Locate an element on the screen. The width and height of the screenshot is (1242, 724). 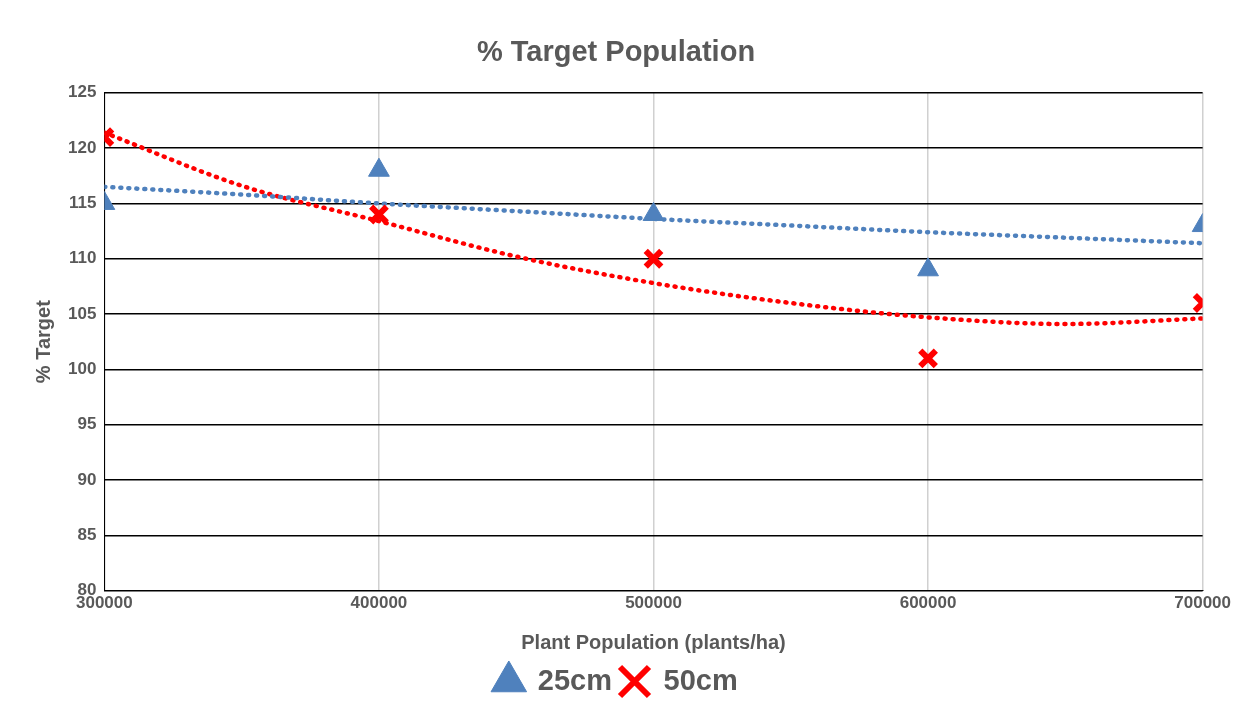
x-tick-label: 600000 is located at coordinates (928, 603).